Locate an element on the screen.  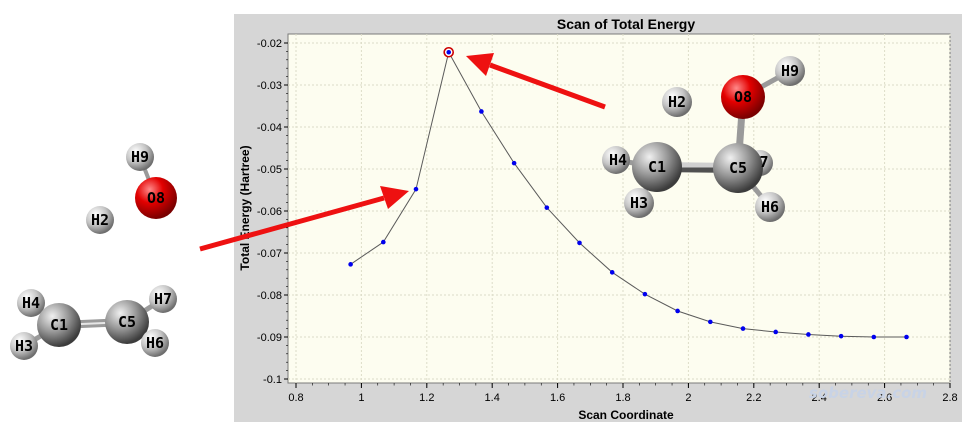
x-tick-label: 0.8 is located at coordinates (295, 398).